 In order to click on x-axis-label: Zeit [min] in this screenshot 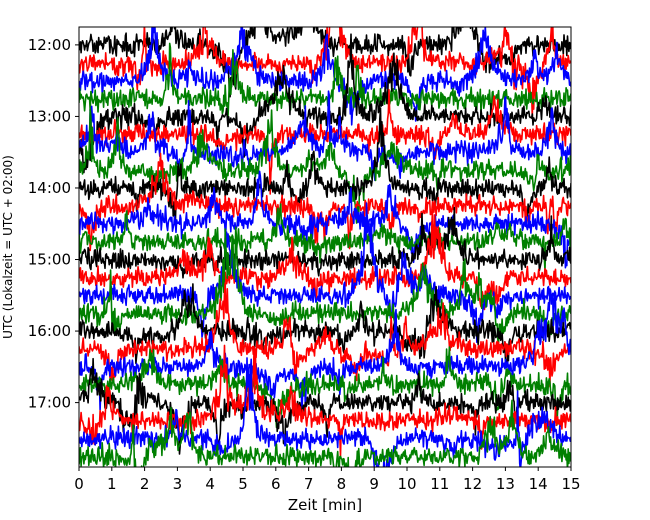, I will do `click(325, 505)`.